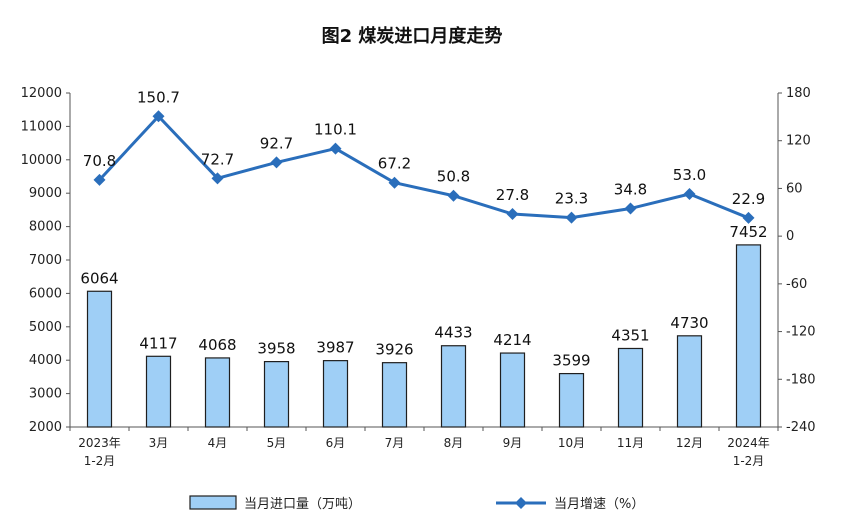  Describe the element at coordinates (394, 164) in the screenshot. I see `line-value-label: 67.2` at that location.